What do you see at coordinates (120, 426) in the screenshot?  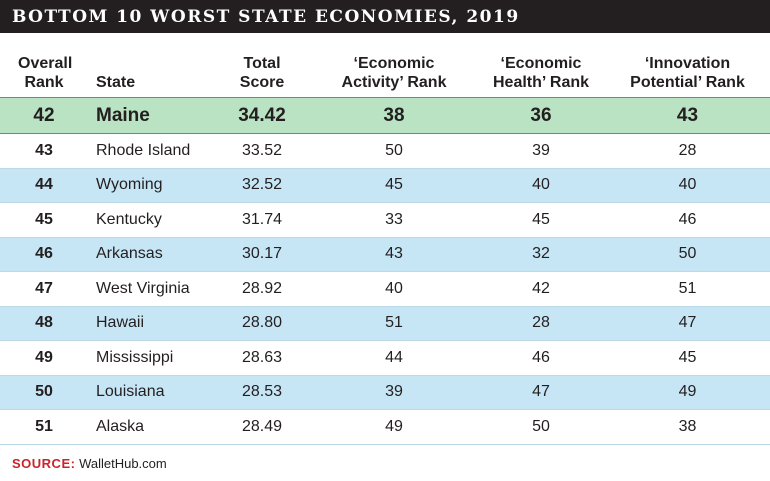 I see `cell-state: Alaska` at bounding box center [120, 426].